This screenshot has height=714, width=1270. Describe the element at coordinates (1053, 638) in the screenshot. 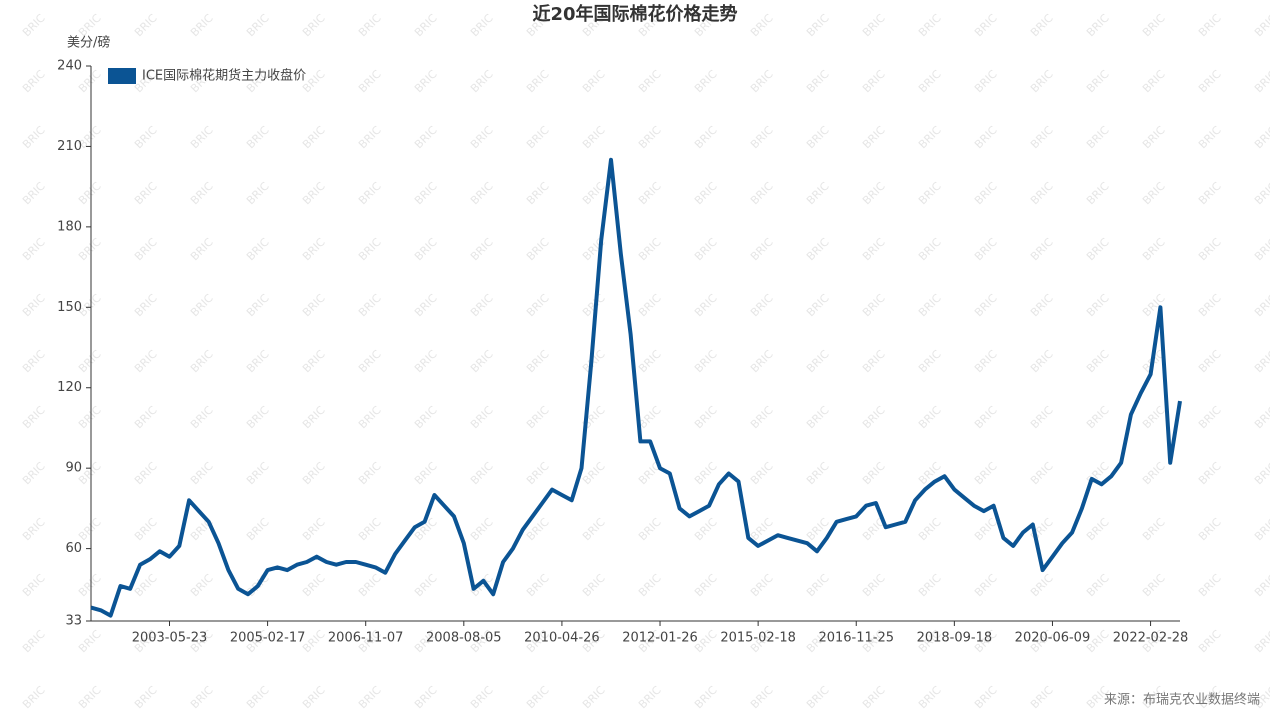

I see `x-tick-label: 2020-06-09` at that location.